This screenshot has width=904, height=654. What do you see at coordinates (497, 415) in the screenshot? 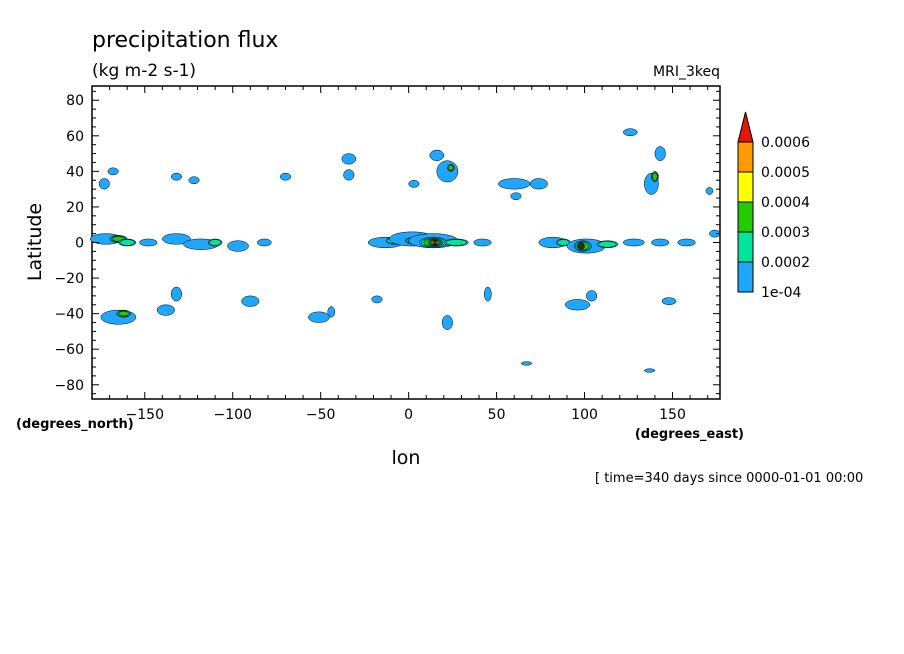
I see `x-tick-label: 50` at bounding box center [497, 415].